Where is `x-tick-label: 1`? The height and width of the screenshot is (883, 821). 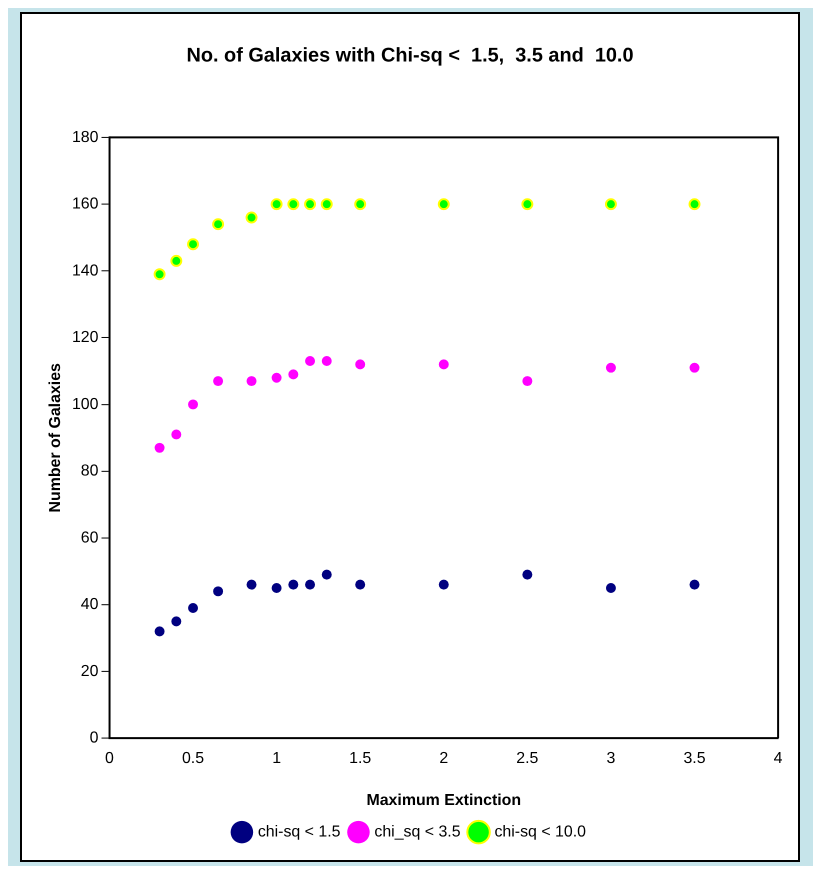 x-tick-label: 1 is located at coordinates (277, 759).